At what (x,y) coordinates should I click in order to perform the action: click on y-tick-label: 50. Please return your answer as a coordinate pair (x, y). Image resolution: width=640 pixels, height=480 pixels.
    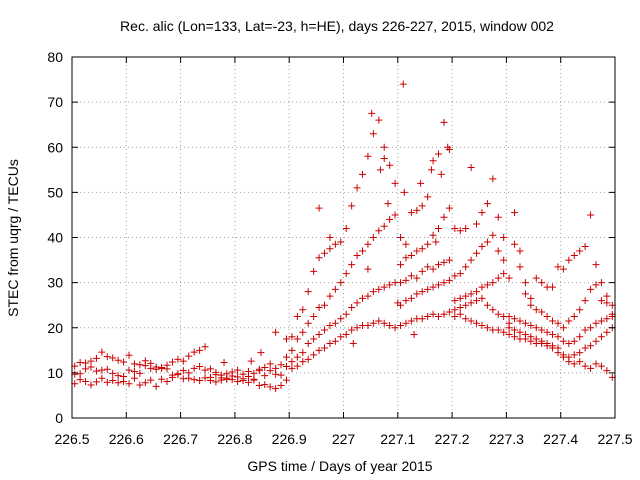
    Looking at the image, I should click on (55, 192).